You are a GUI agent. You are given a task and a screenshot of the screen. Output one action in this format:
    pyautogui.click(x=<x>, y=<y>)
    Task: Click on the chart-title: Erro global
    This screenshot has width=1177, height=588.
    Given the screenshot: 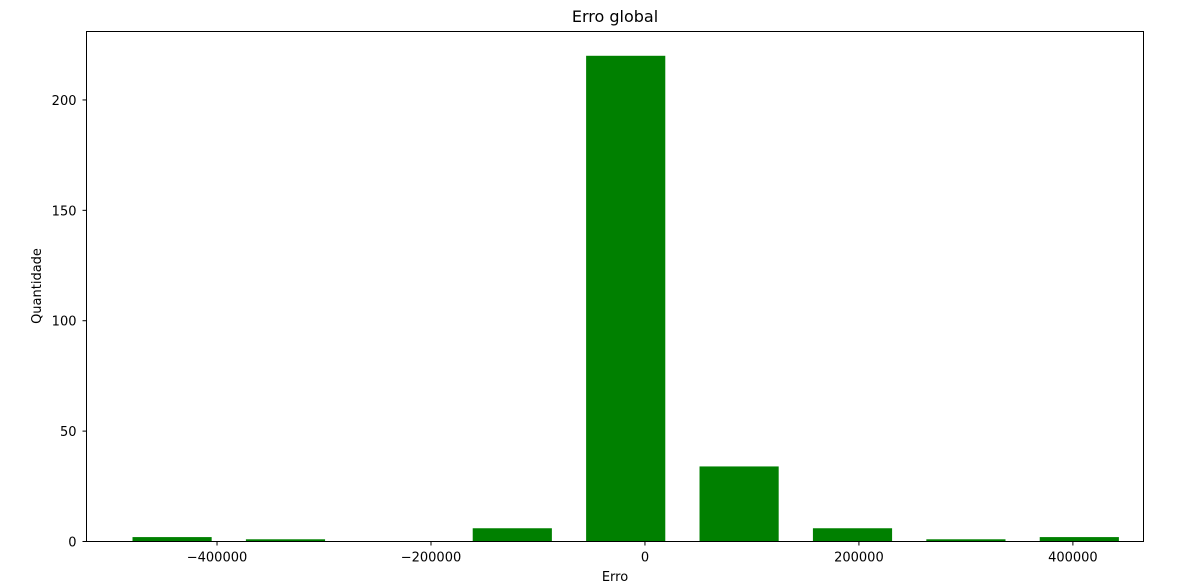 What is the action you would take?
    pyautogui.click(x=615, y=16)
    